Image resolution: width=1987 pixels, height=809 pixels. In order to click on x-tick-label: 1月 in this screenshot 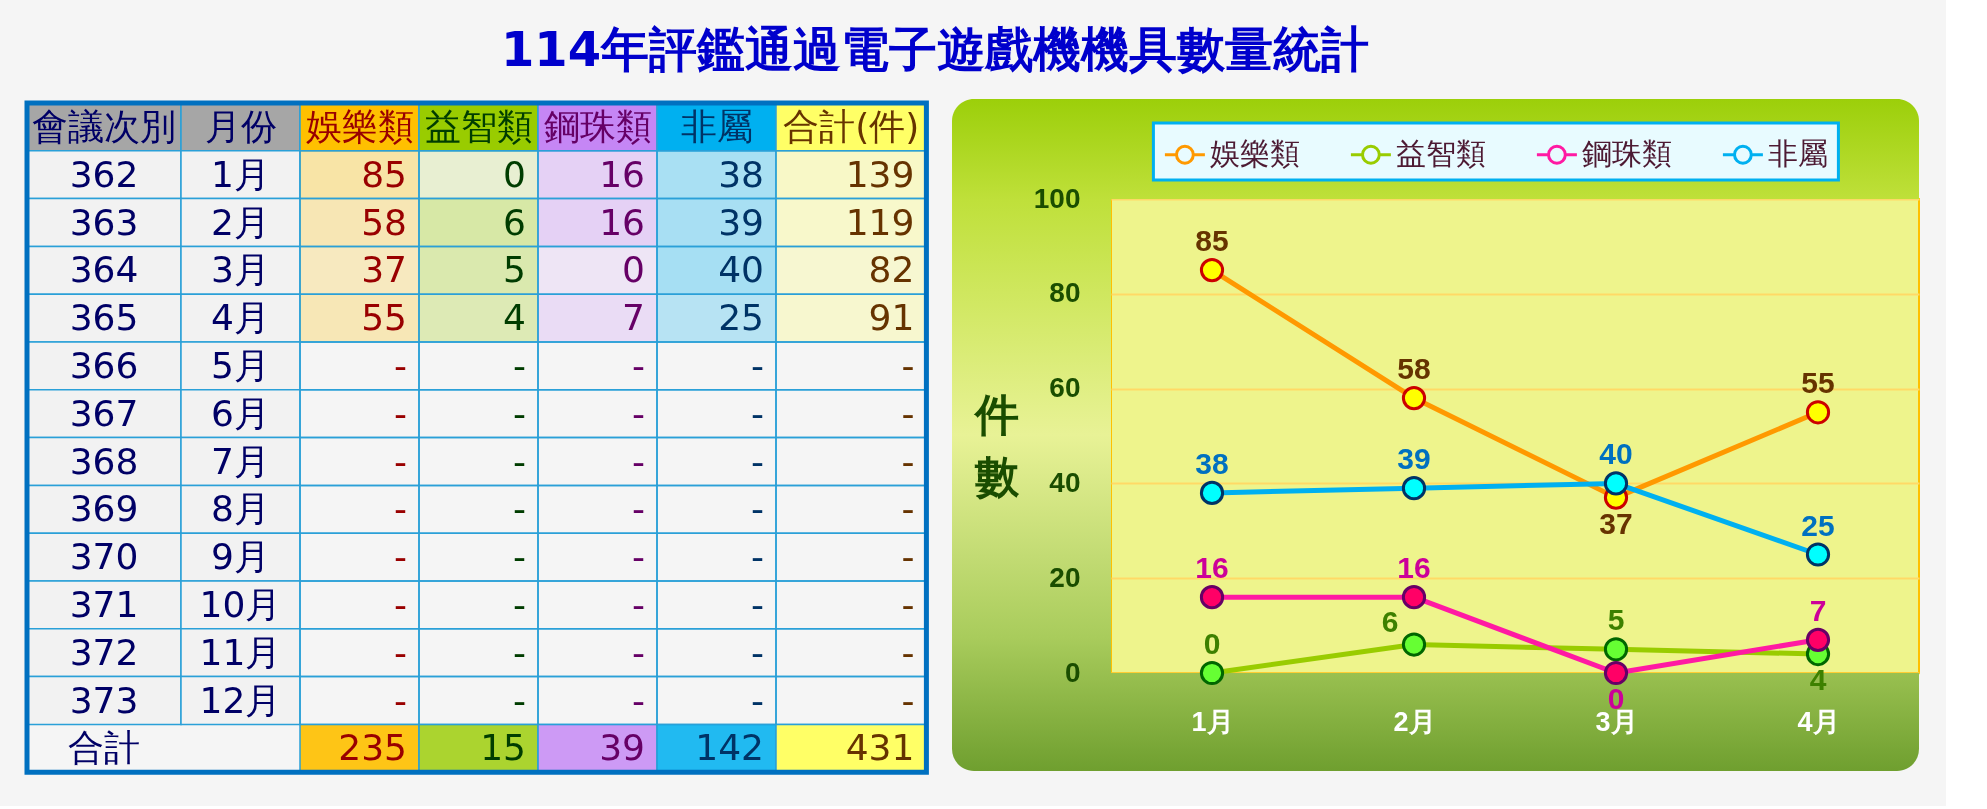, I will do `click(1212, 721)`.